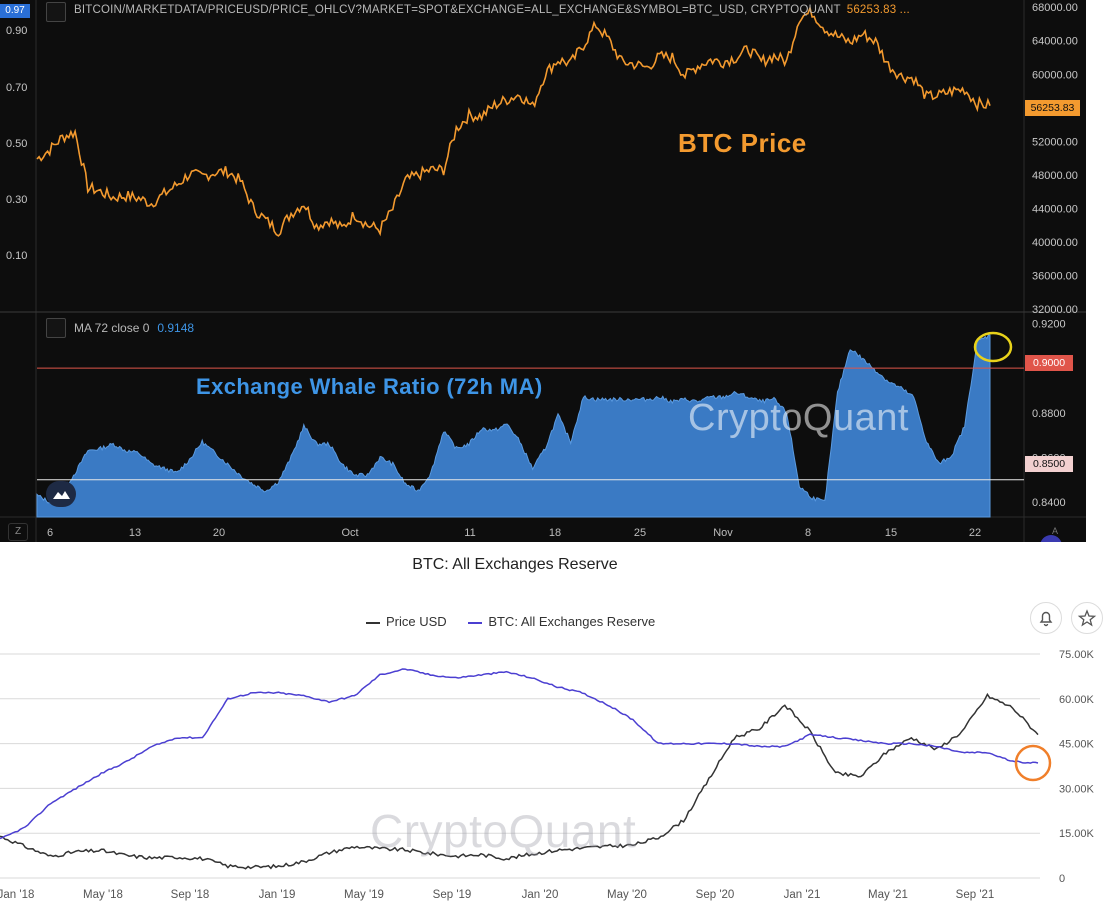 This screenshot has width=1119, height=915. Describe the element at coordinates (452, 895) in the screenshot. I see `reserve-x-tick: Sep '19` at that location.